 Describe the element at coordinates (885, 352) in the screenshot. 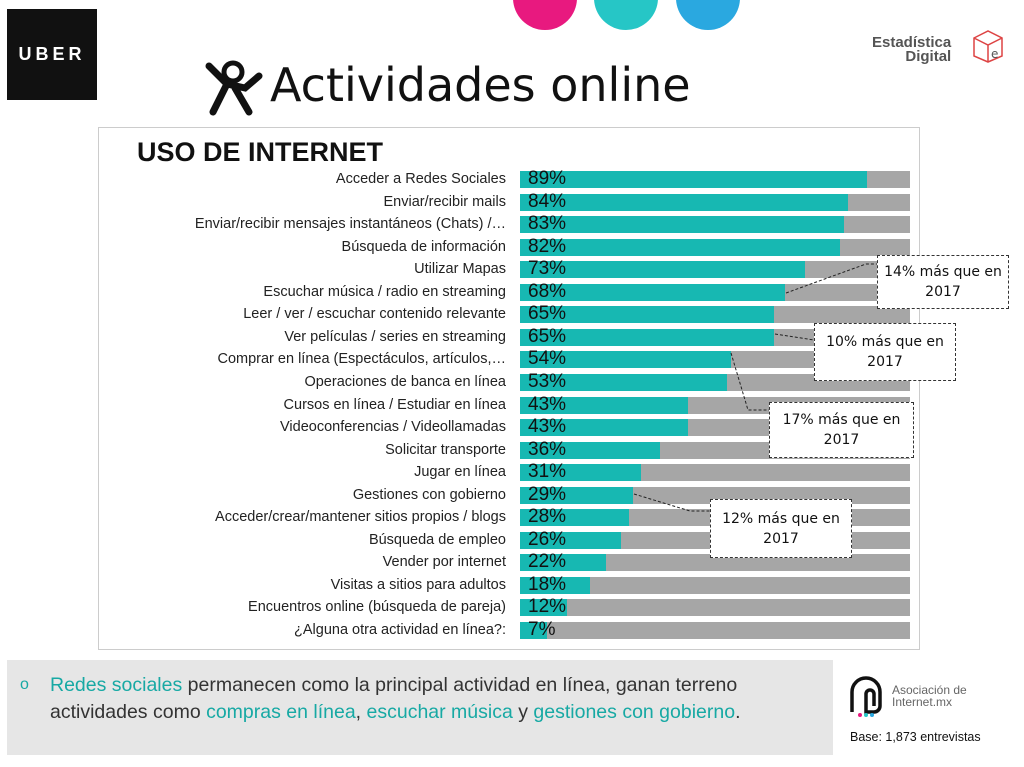

I see `annotation-note: 10% más que en 2017` at that location.